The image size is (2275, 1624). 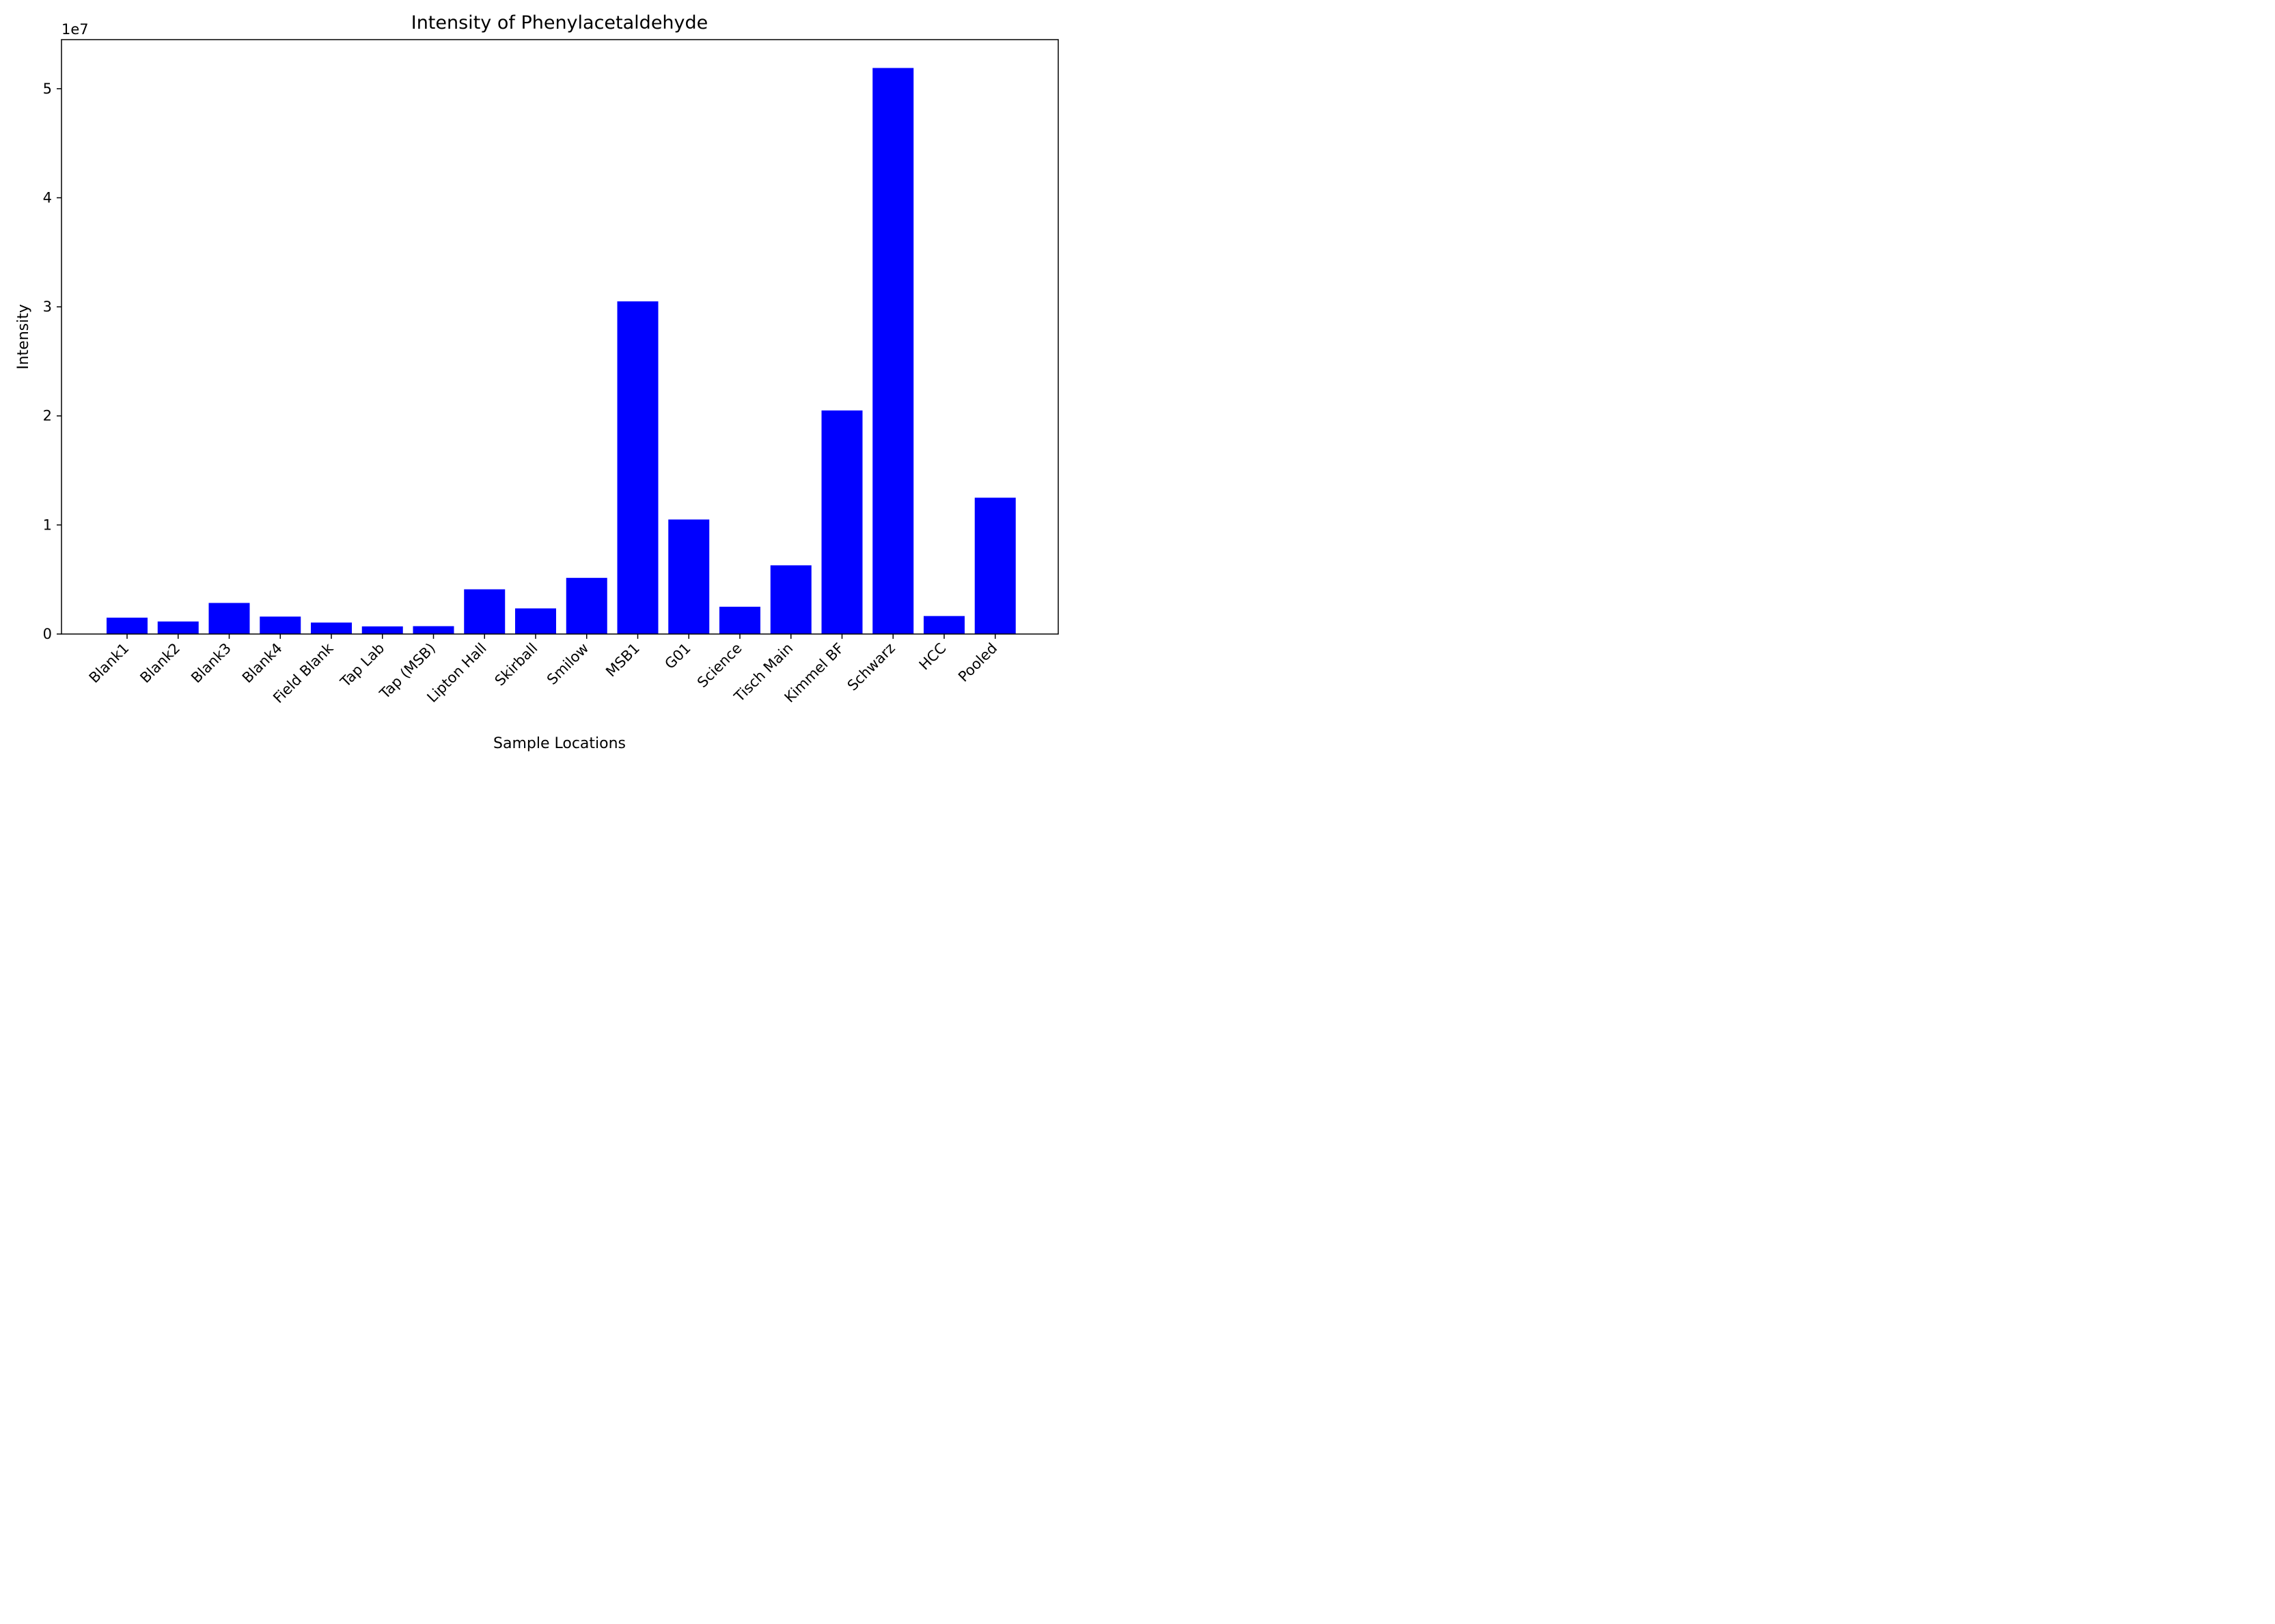 What do you see at coordinates (23, 337) in the screenshot?
I see `y-axis-label: Intensity` at bounding box center [23, 337].